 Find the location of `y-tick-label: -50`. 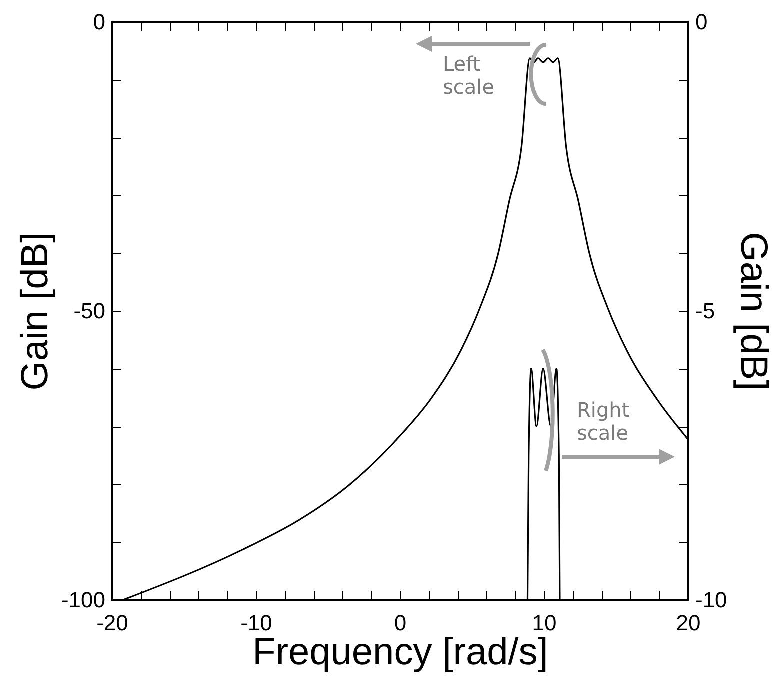

y-tick-label: -50 is located at coordinates (90, 311).